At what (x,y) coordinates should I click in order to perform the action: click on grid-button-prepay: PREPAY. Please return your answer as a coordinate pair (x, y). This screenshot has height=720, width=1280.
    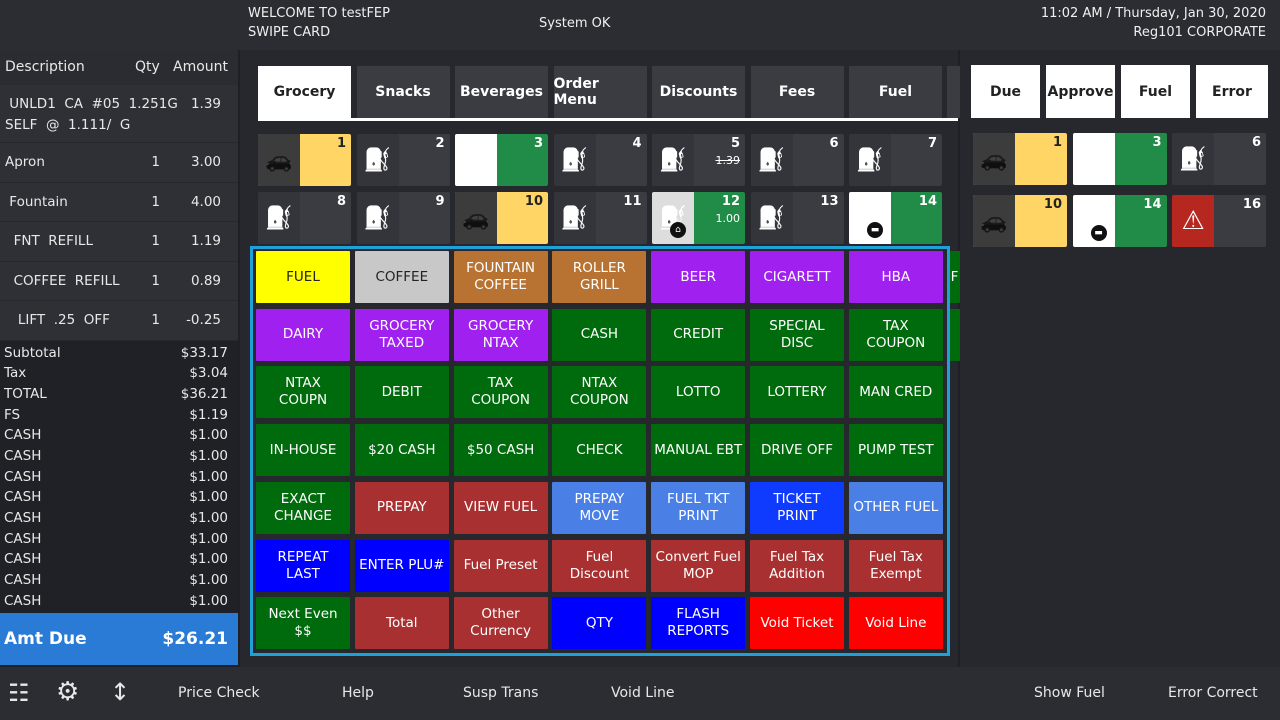
    Looking at the image, I should click on (401, 507).